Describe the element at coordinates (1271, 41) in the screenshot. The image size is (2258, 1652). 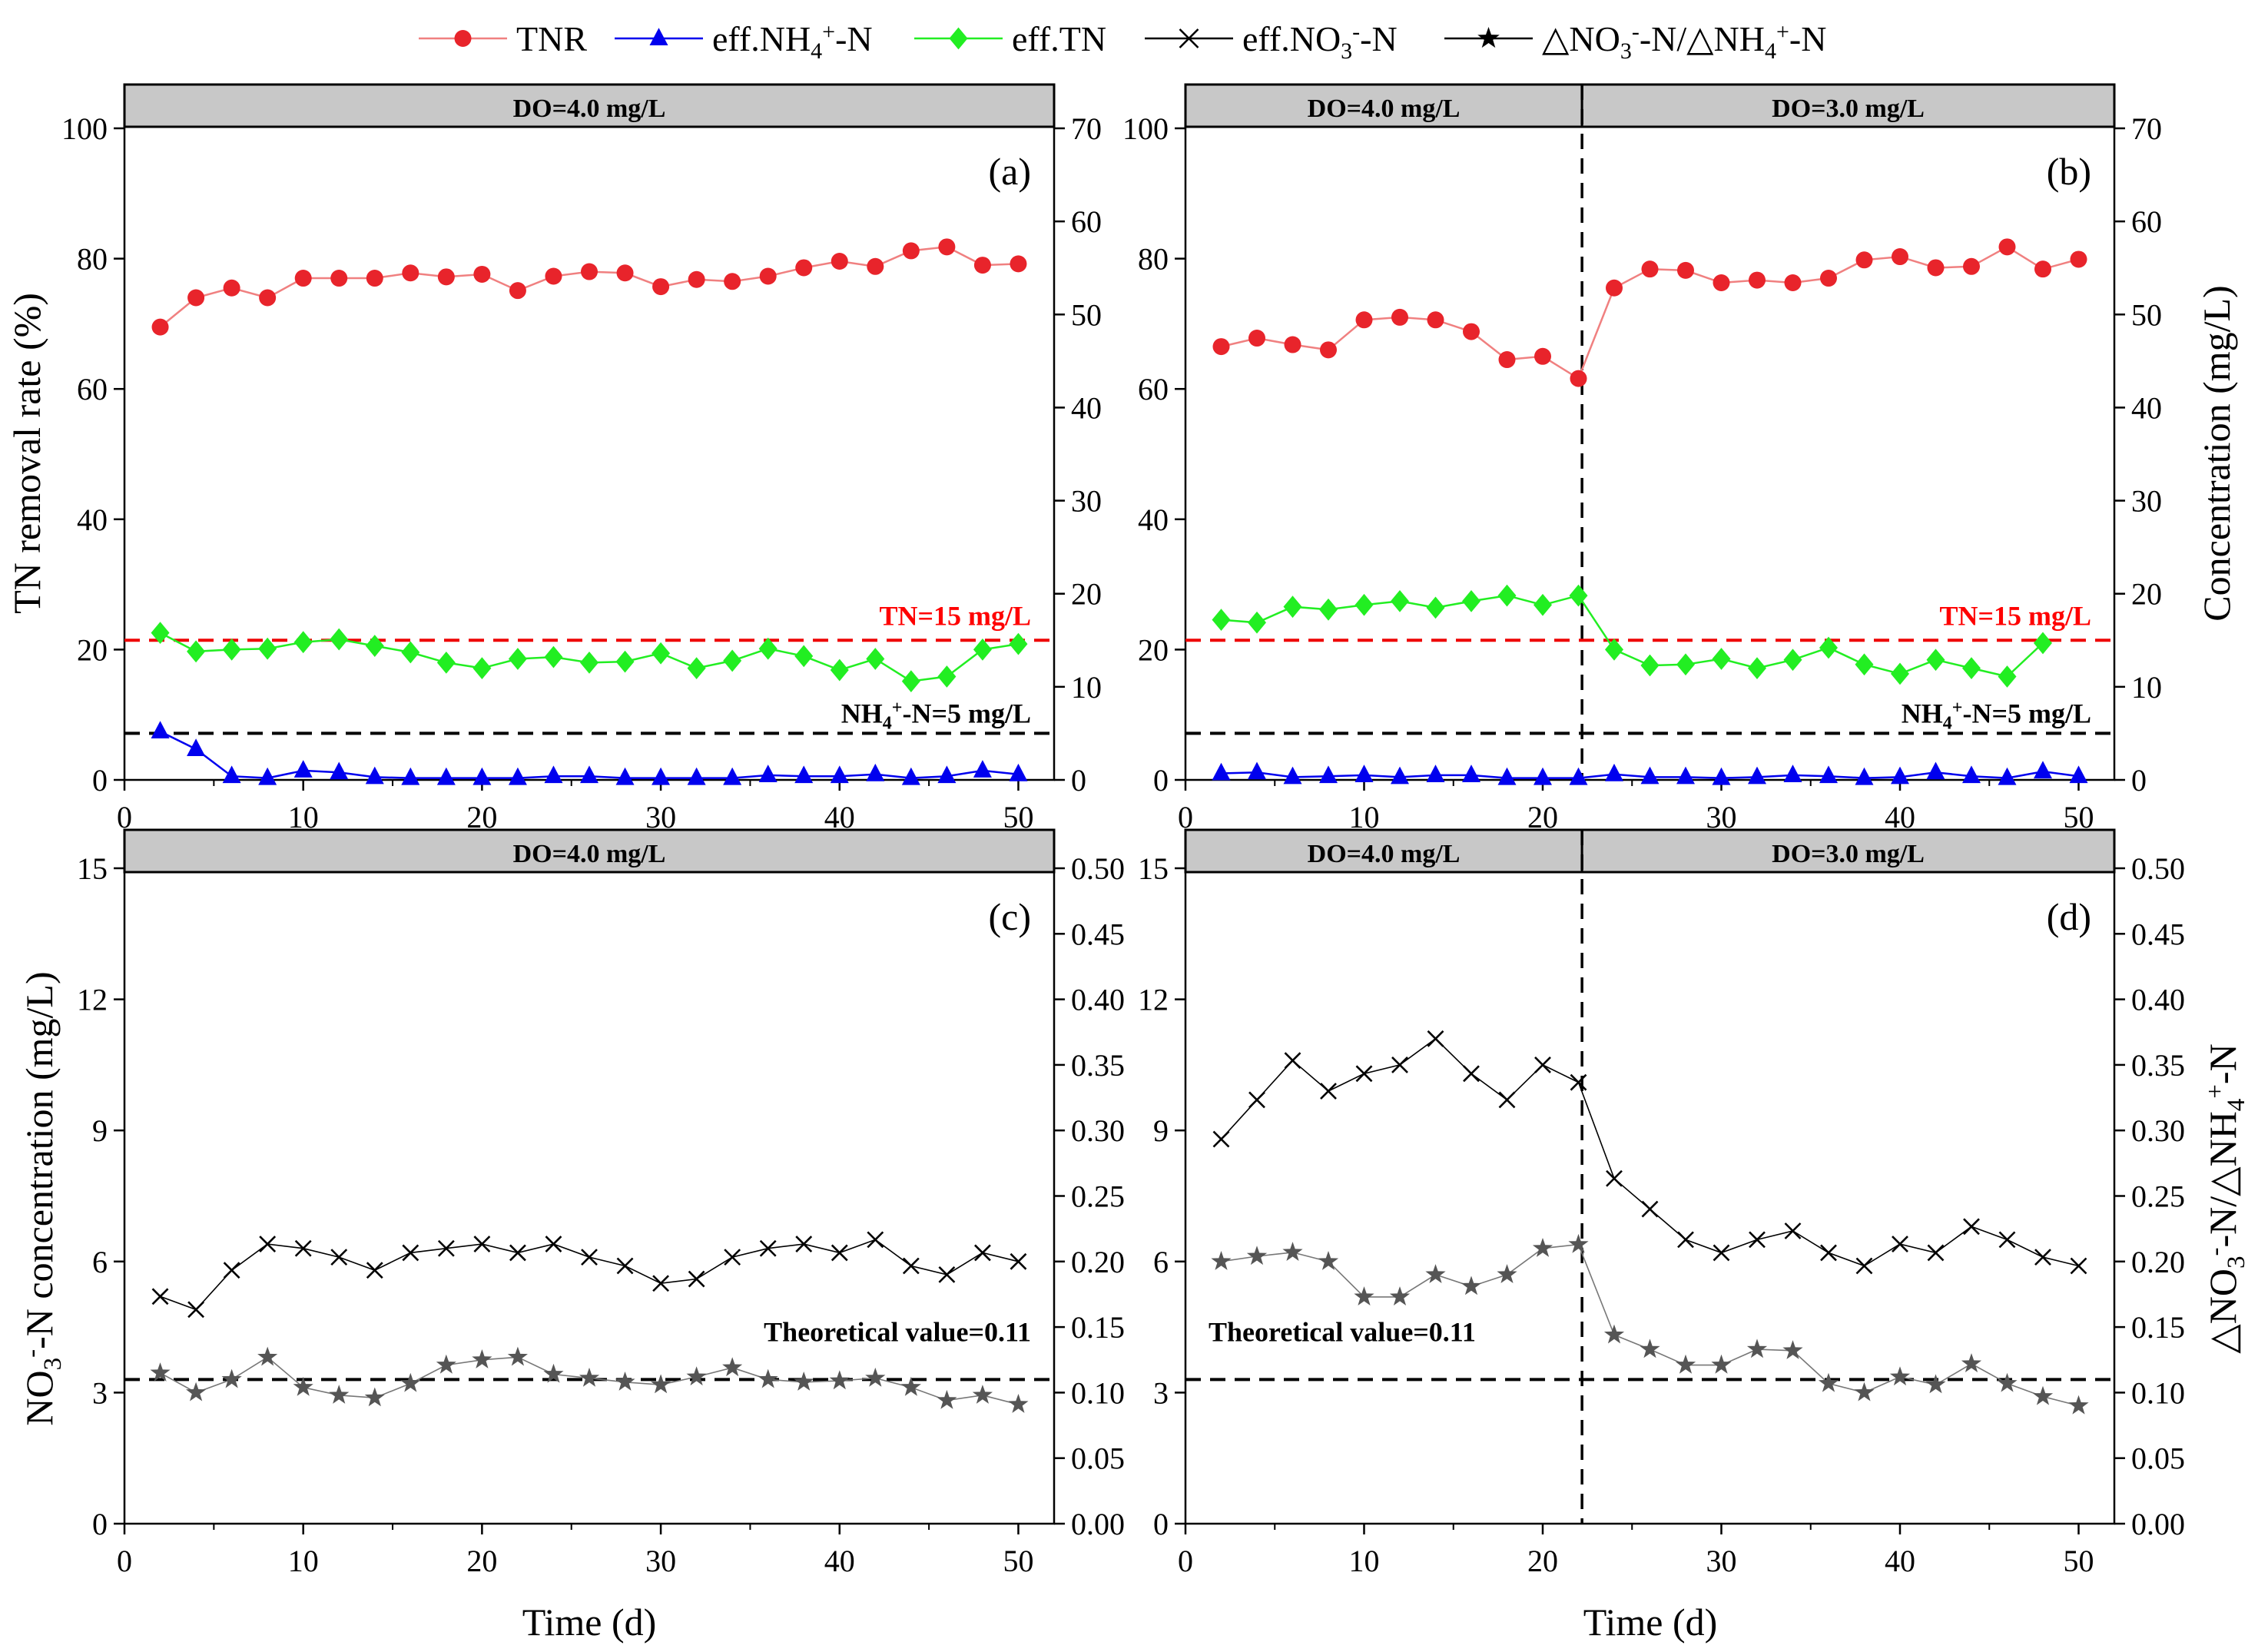
I see `legend-entry-no3: eff.NO3--N` at that location.